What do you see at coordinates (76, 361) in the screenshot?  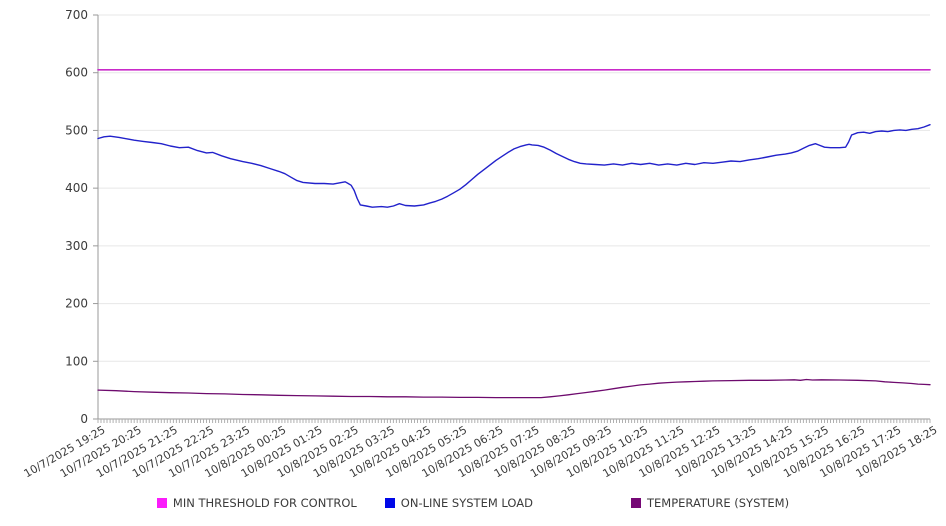 I see `y-tick-label: 100` at bounding box center [76, 361].